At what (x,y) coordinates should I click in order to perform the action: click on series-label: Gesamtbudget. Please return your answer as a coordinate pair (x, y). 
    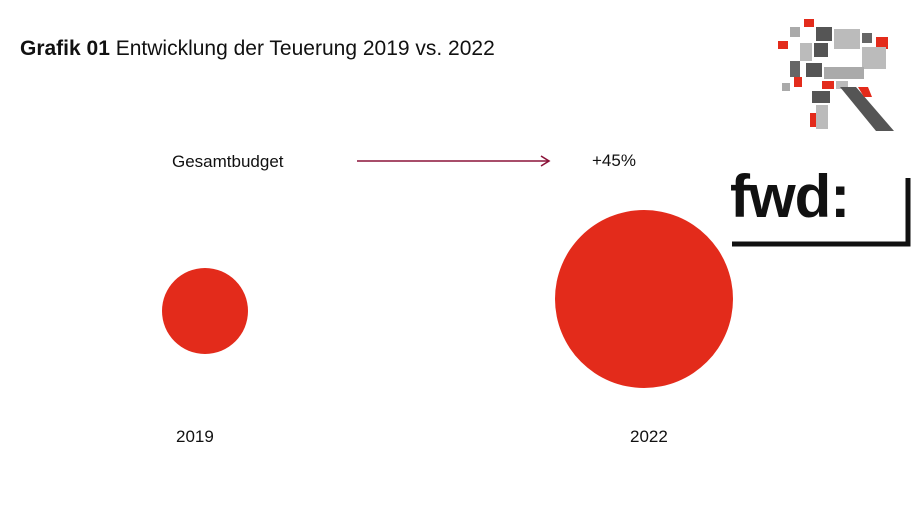
    Looking at the image, I should click on (228, 161).